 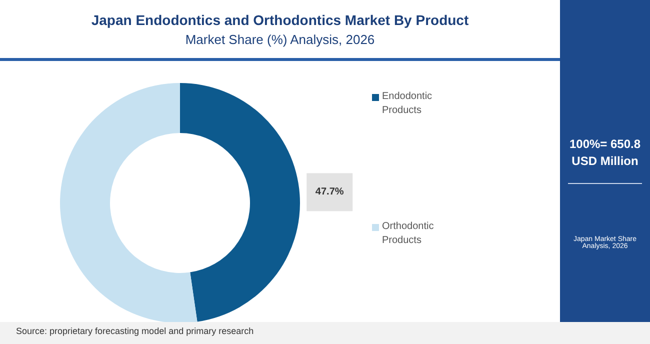 What do you see at coordinates (329, 192) in the screenshot?
I see `data-label: 47.7%` at bounding box center [329, 192].